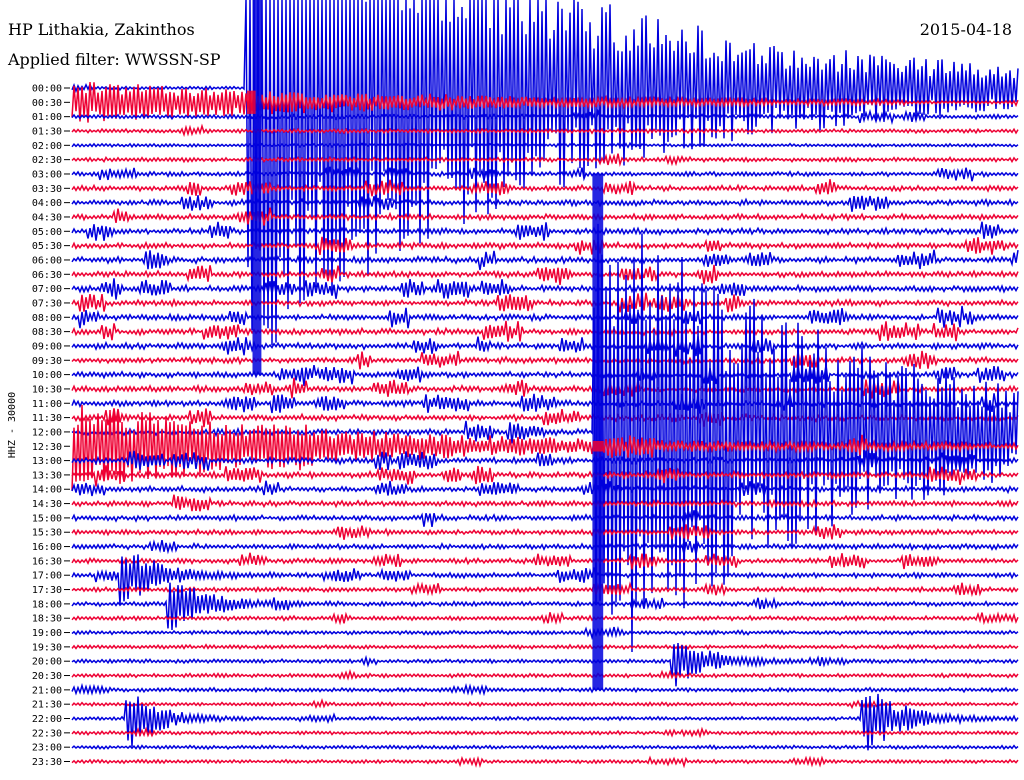 The image size is (1024, 780). What do you see at coordinates (47, 705) in the screenshot?
I see `row-time-label: 21:30` at bounding box center [47, 705].